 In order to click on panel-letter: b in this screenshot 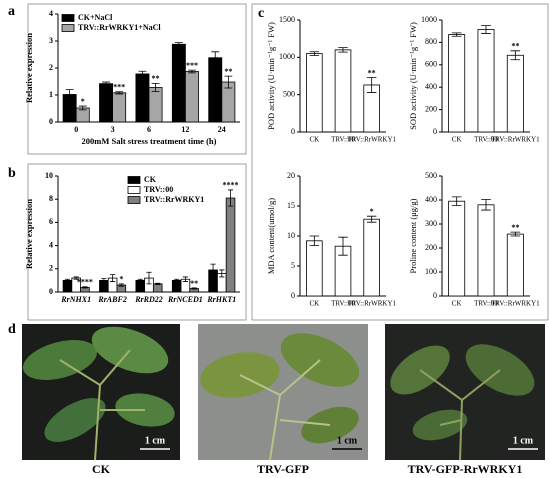, I will do `click(12, 173)`.